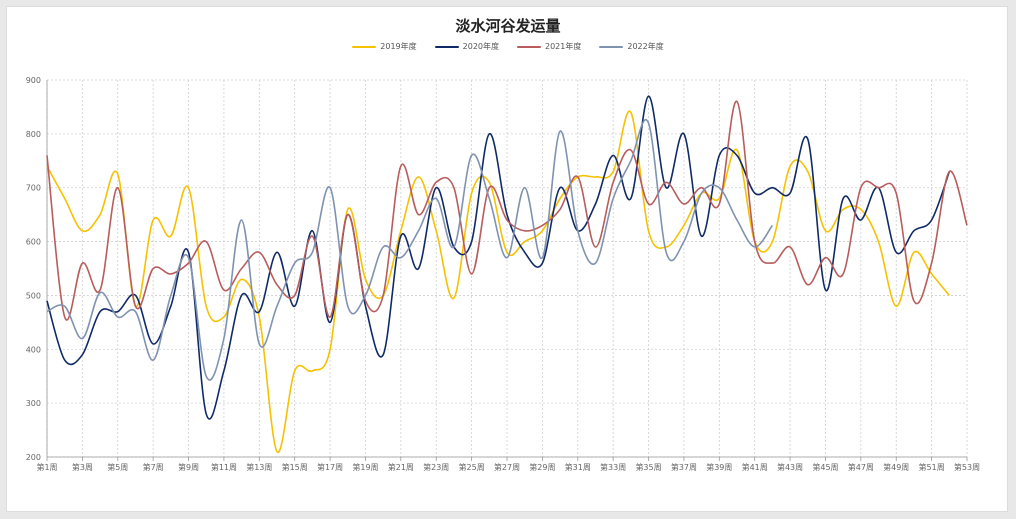 The image size is (1016, 519). What do you see at coordinates (542, 467) in the screenshot?
I see `x-tick-label: 第29周` at bounding box center [542, 467].